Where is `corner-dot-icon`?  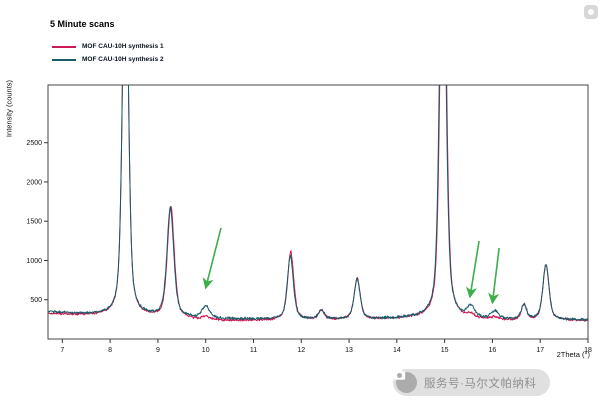 corner-dot-icon is located at coordinates (591, 12).